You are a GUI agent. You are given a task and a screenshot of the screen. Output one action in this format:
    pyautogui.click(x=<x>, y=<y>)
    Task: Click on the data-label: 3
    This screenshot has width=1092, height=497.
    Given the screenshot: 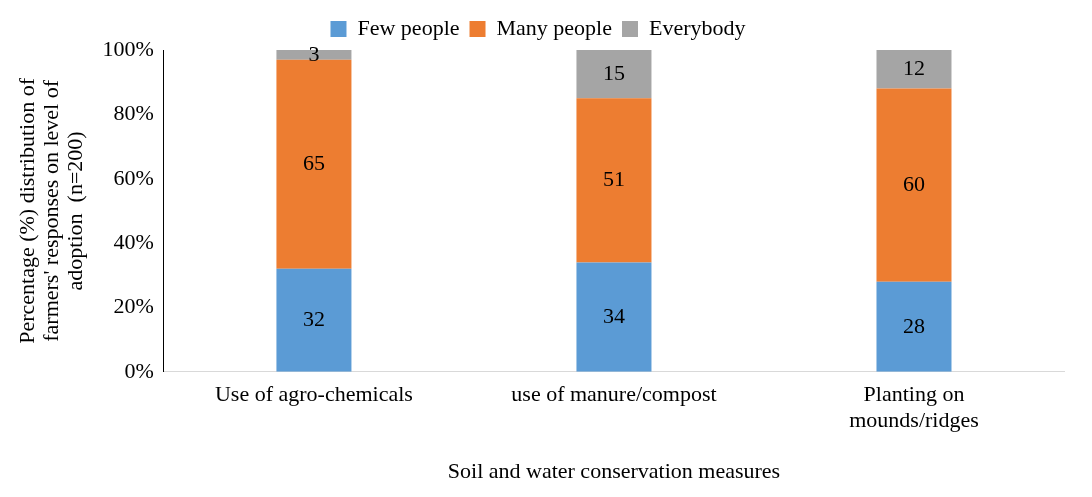 What is the action you would take?
    pyautogui.click(x=314, y=53)
    